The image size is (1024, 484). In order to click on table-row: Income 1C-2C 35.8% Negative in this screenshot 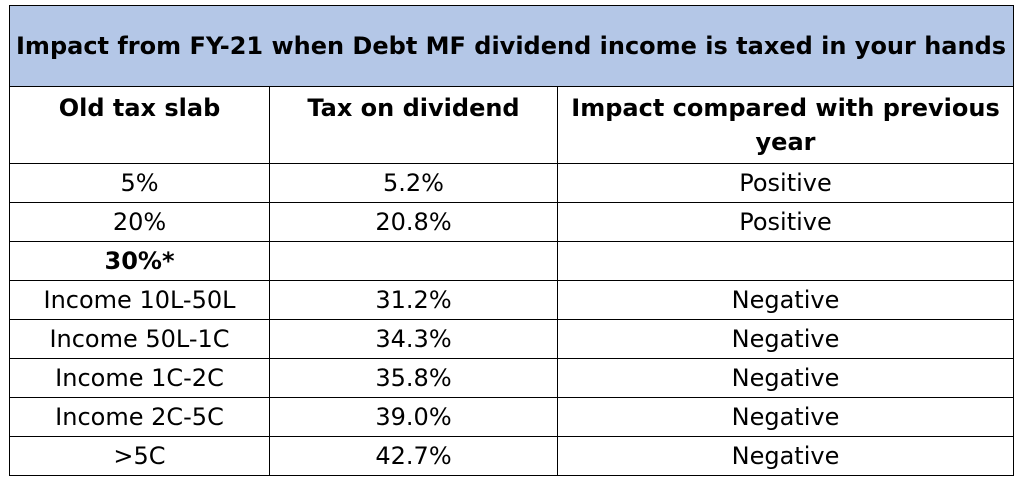, I will do `click(512, 378)`.